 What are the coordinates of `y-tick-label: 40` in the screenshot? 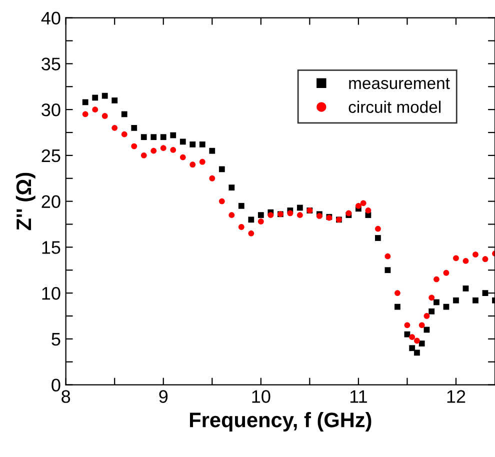 It's located at (50, 18).